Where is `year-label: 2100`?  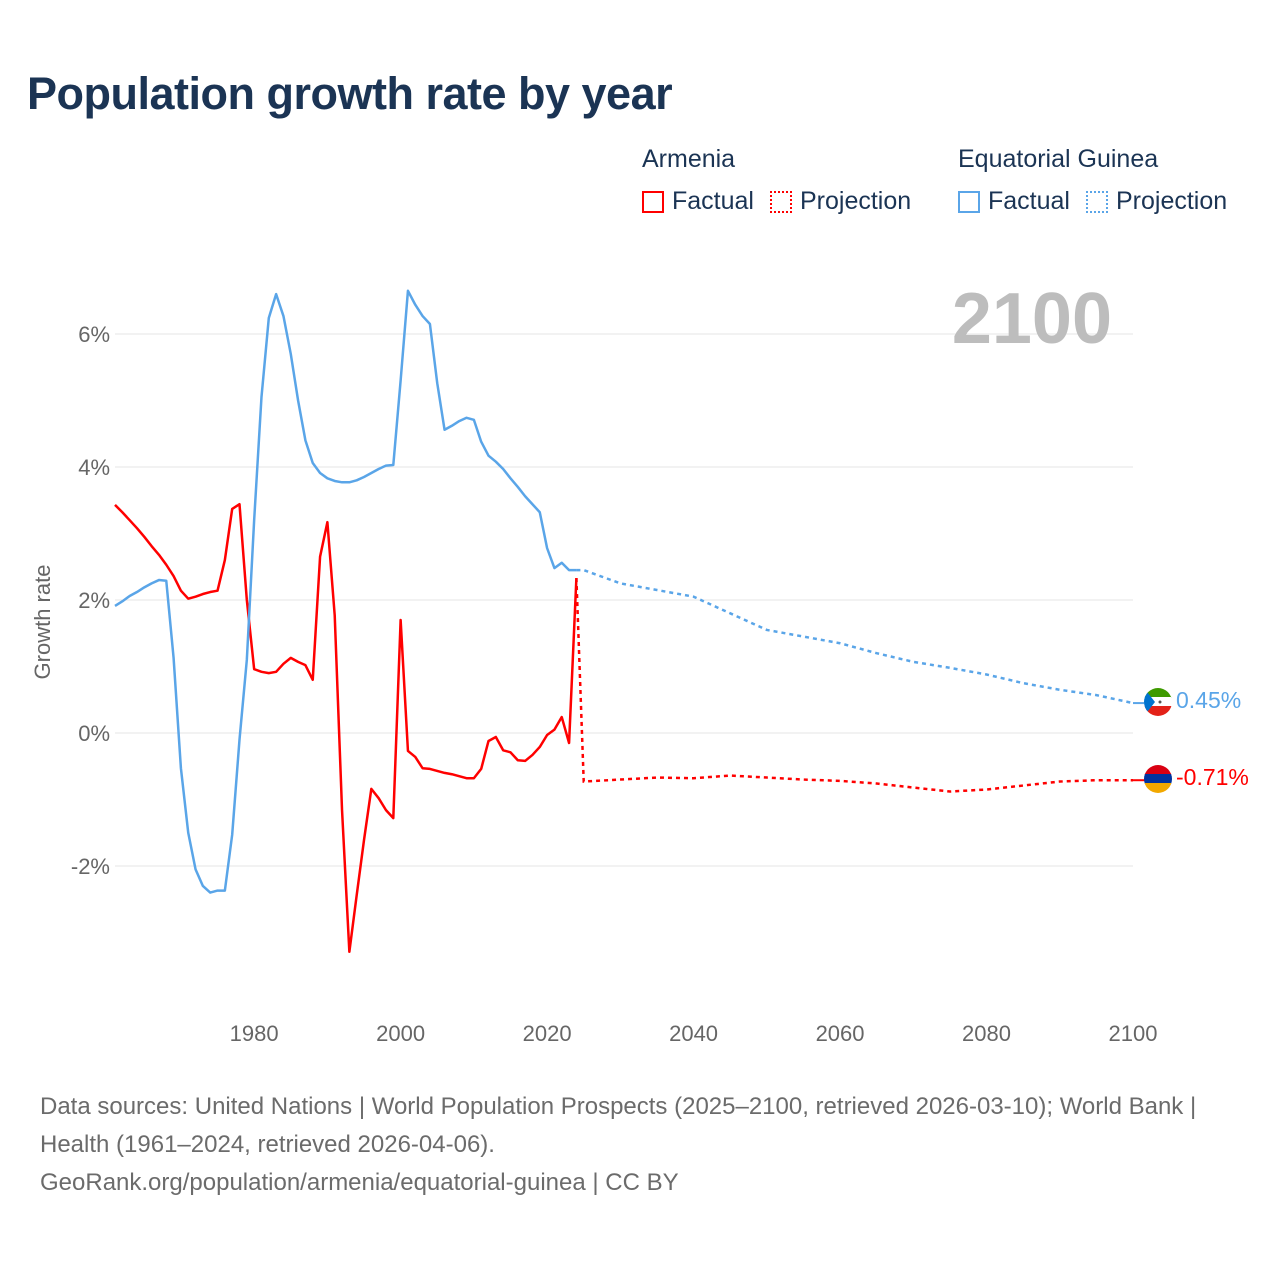 year-label: 2100 is located at coordinates (1032, 319).